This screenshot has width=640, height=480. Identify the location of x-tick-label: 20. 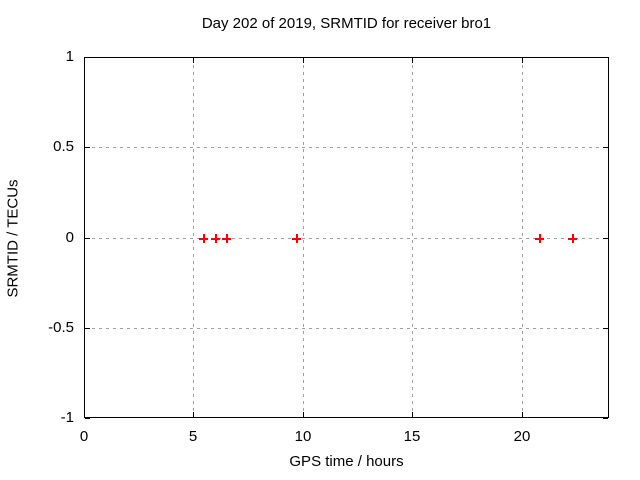
(522, 436).